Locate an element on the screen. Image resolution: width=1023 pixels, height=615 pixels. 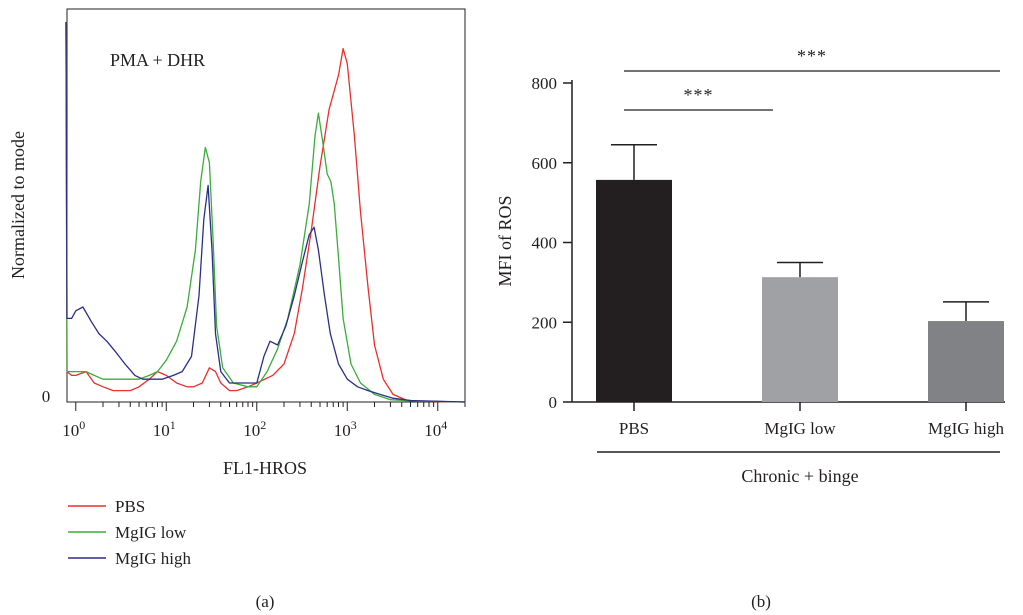
bar-mgig-low is located at coordinates (800, 339).